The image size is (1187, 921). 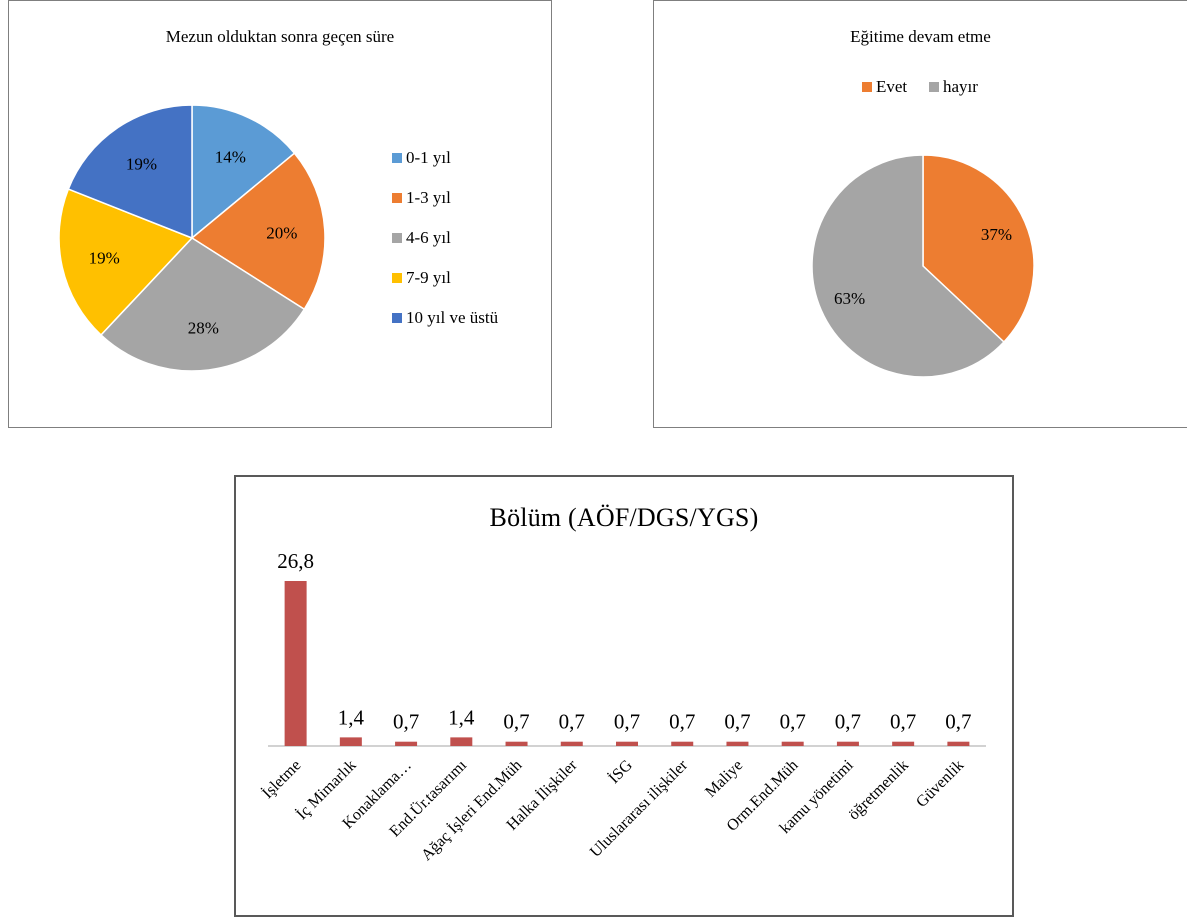 What do you see at coordinates (878, 790) in the screenshot?
I see `x-tick-label-ogretmenlik: öğretmenlik` at bounding box center [878, 790].